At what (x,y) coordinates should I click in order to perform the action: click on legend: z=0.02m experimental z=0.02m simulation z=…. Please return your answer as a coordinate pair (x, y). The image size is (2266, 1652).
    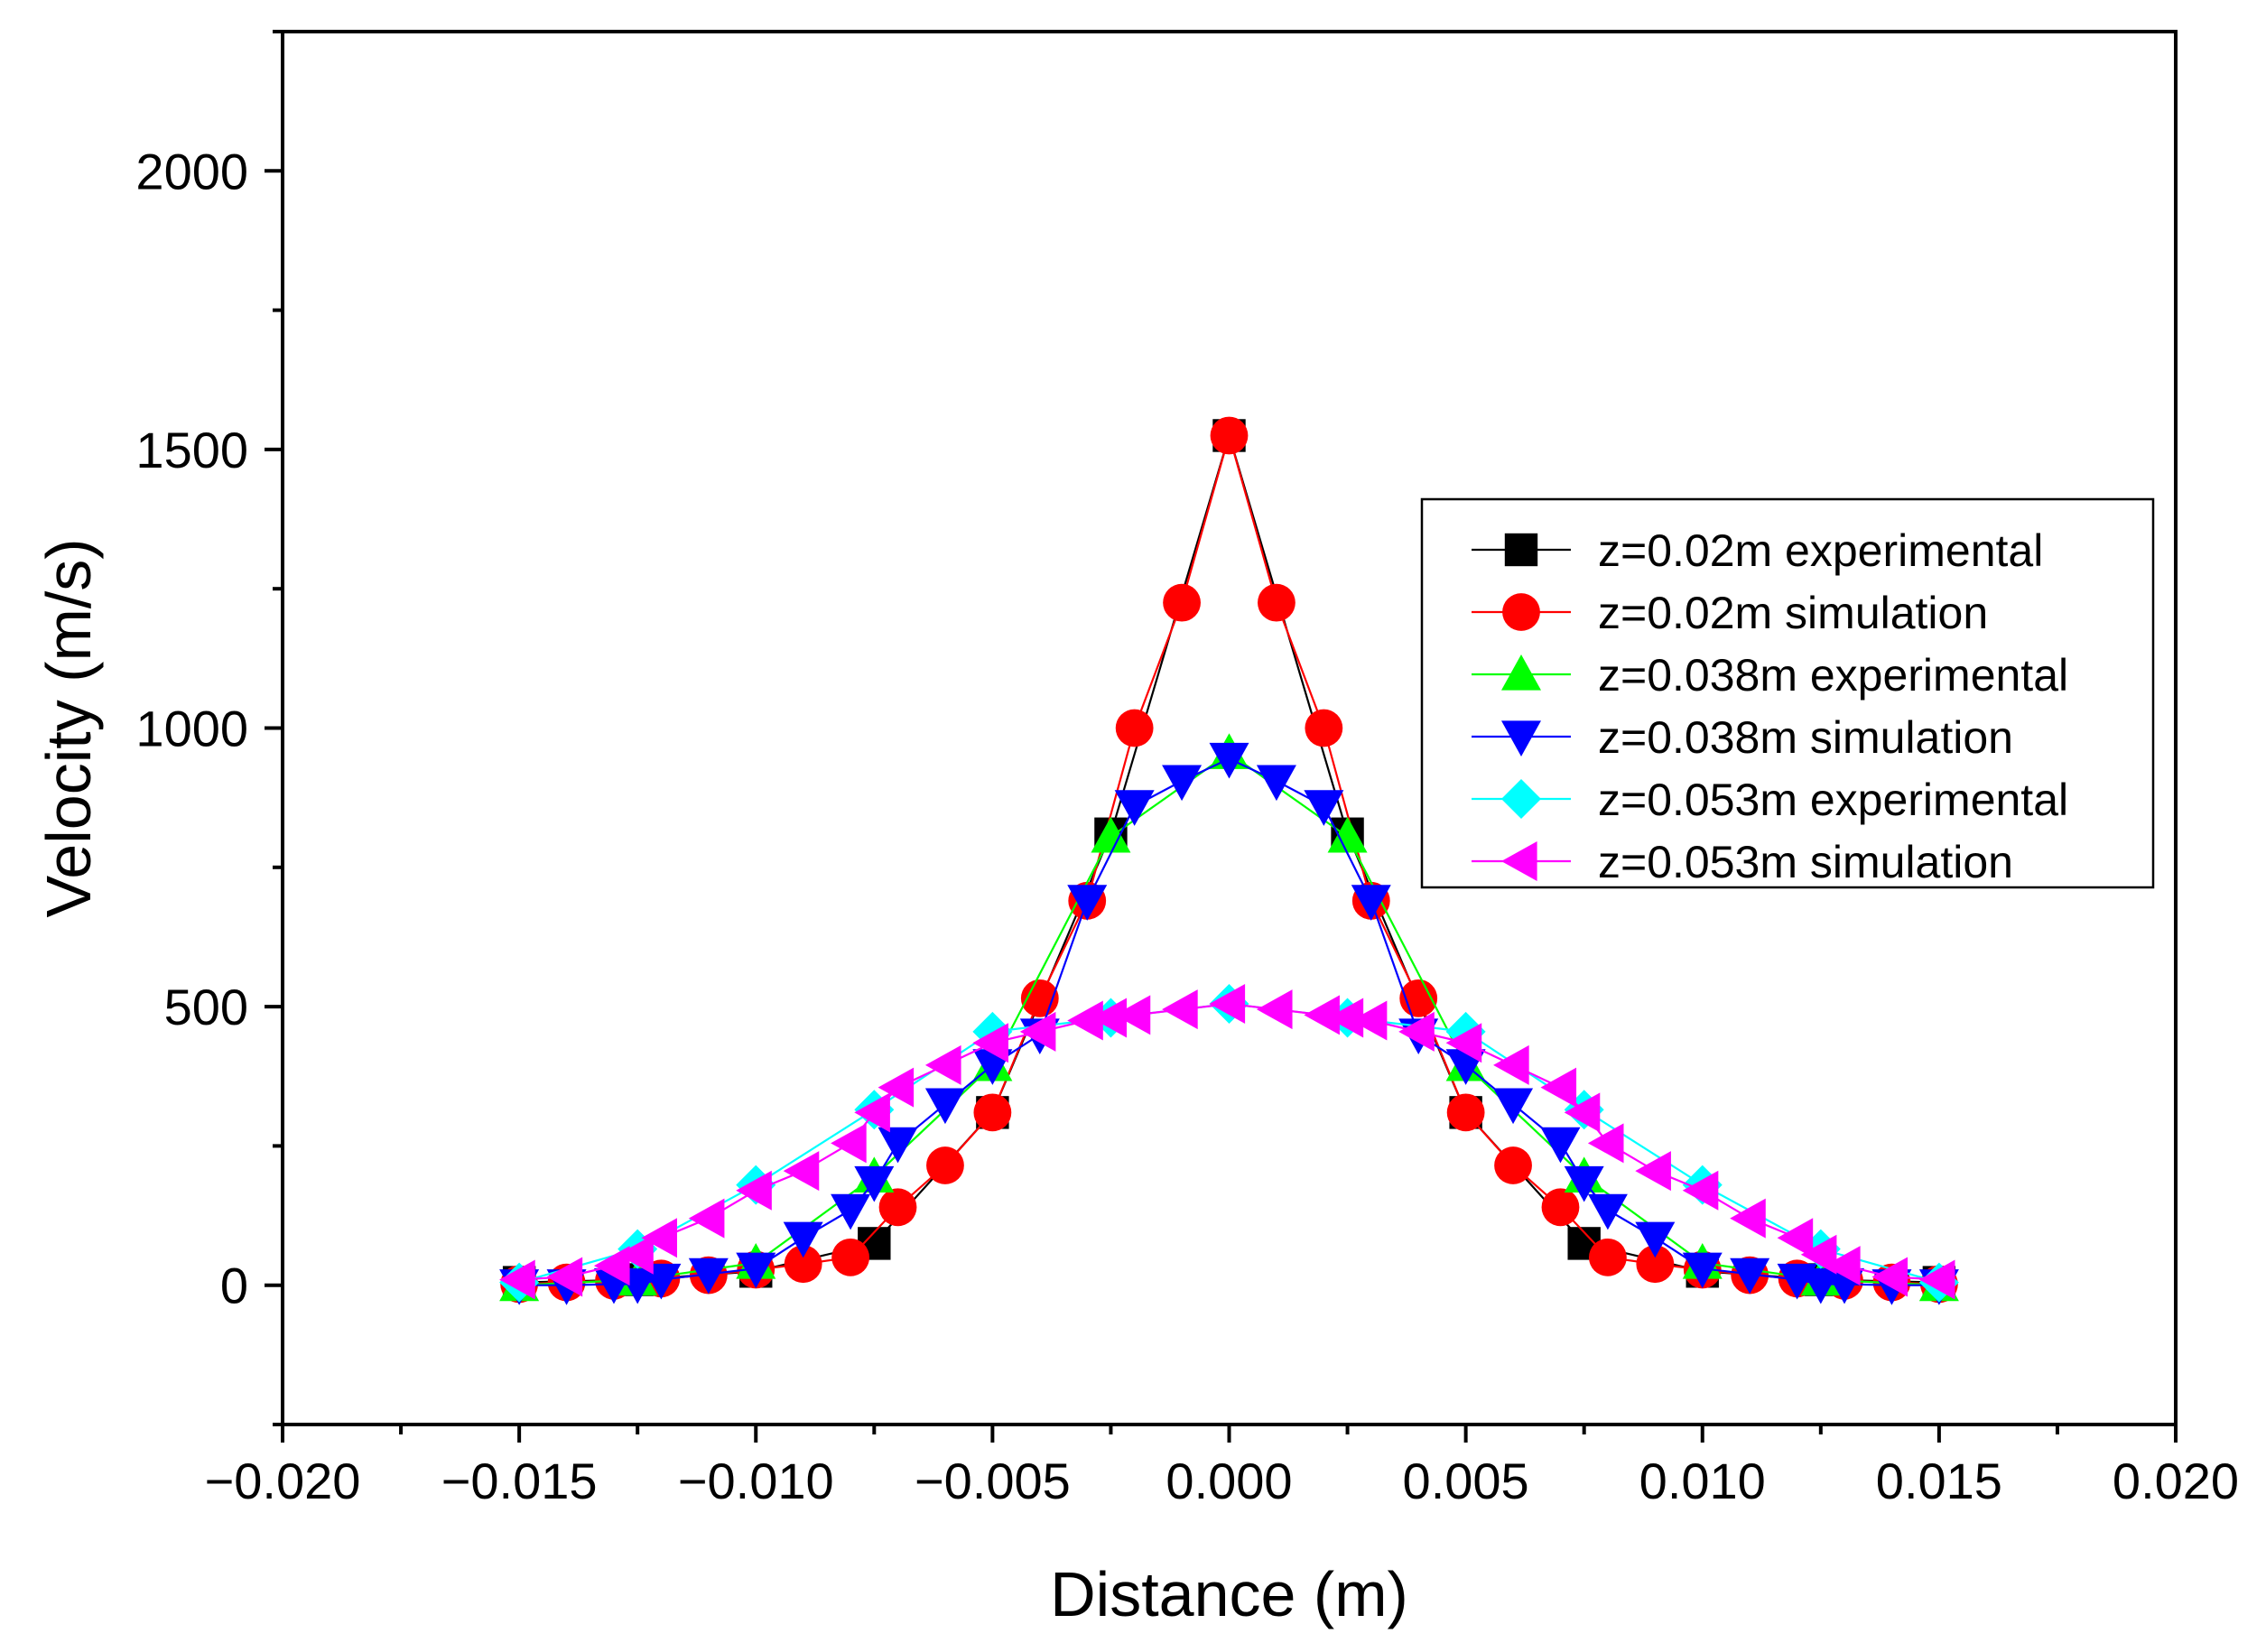
    Looking at the image, I should click on (1788, 693).